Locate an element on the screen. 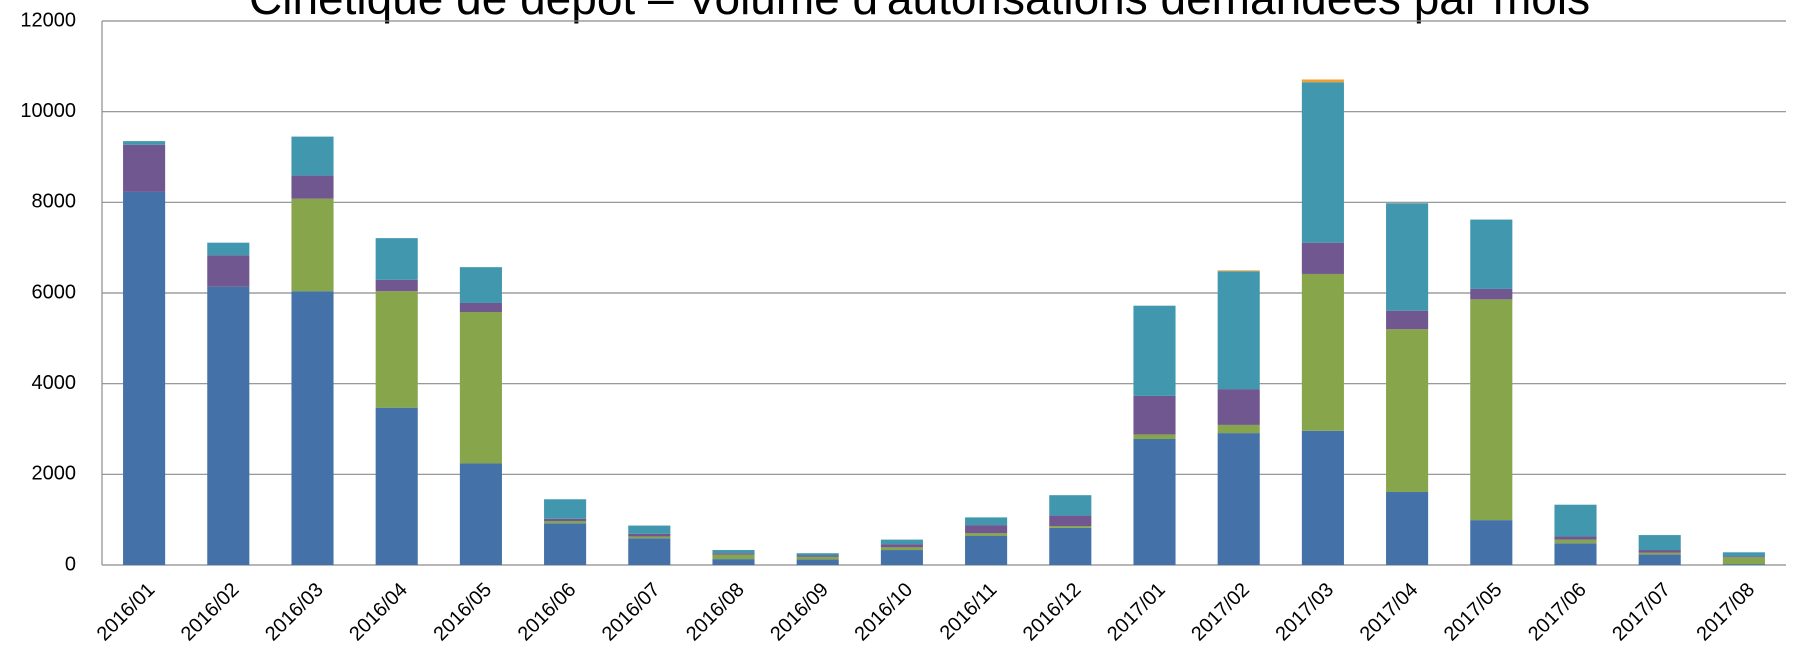  x-tick-label: 2016/05 is located at coordinates (462, 612).